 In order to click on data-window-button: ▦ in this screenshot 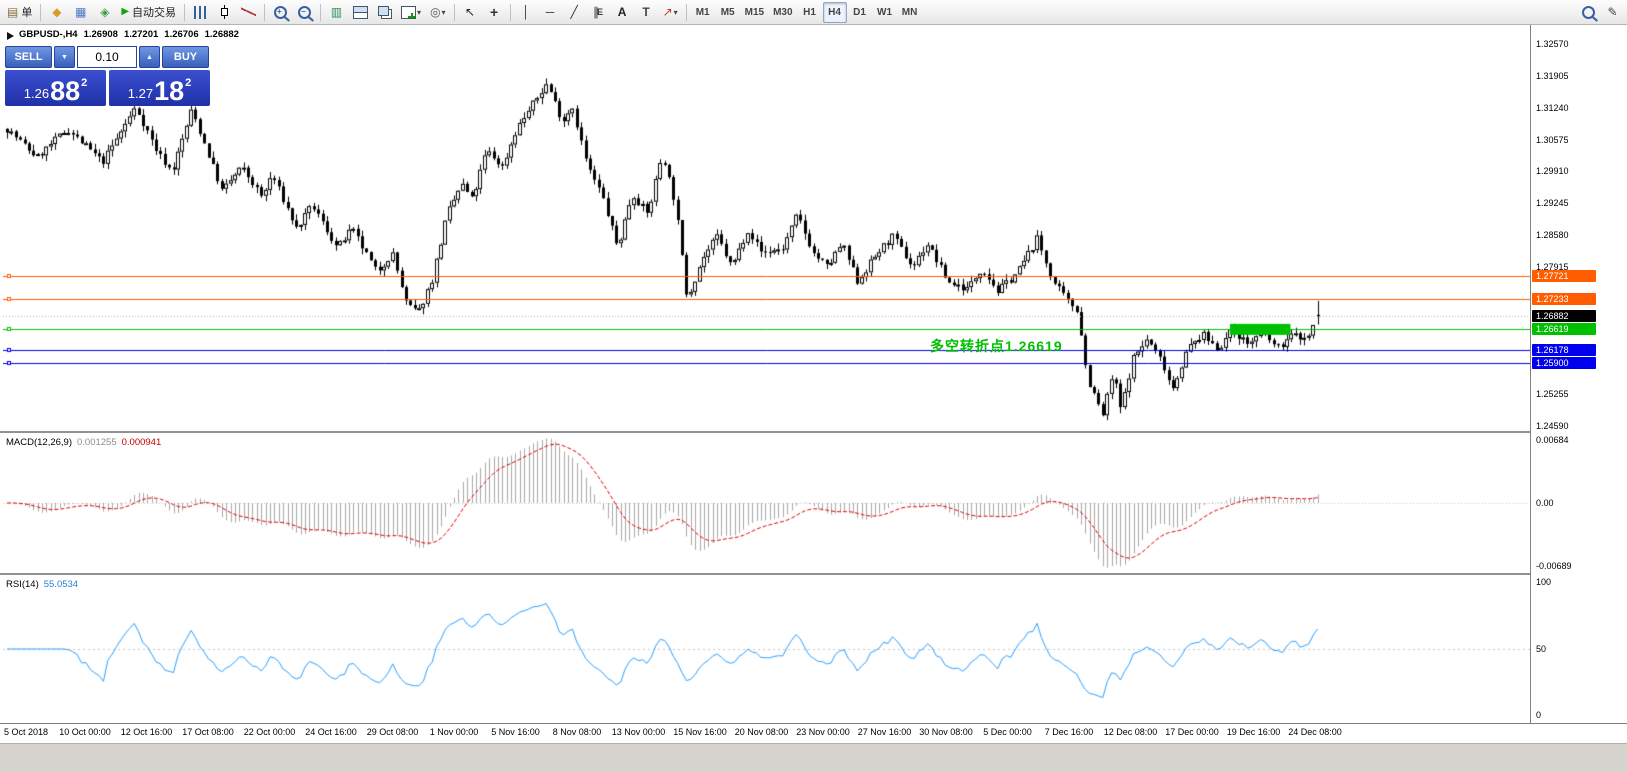, I will do `click(80, 12)`.